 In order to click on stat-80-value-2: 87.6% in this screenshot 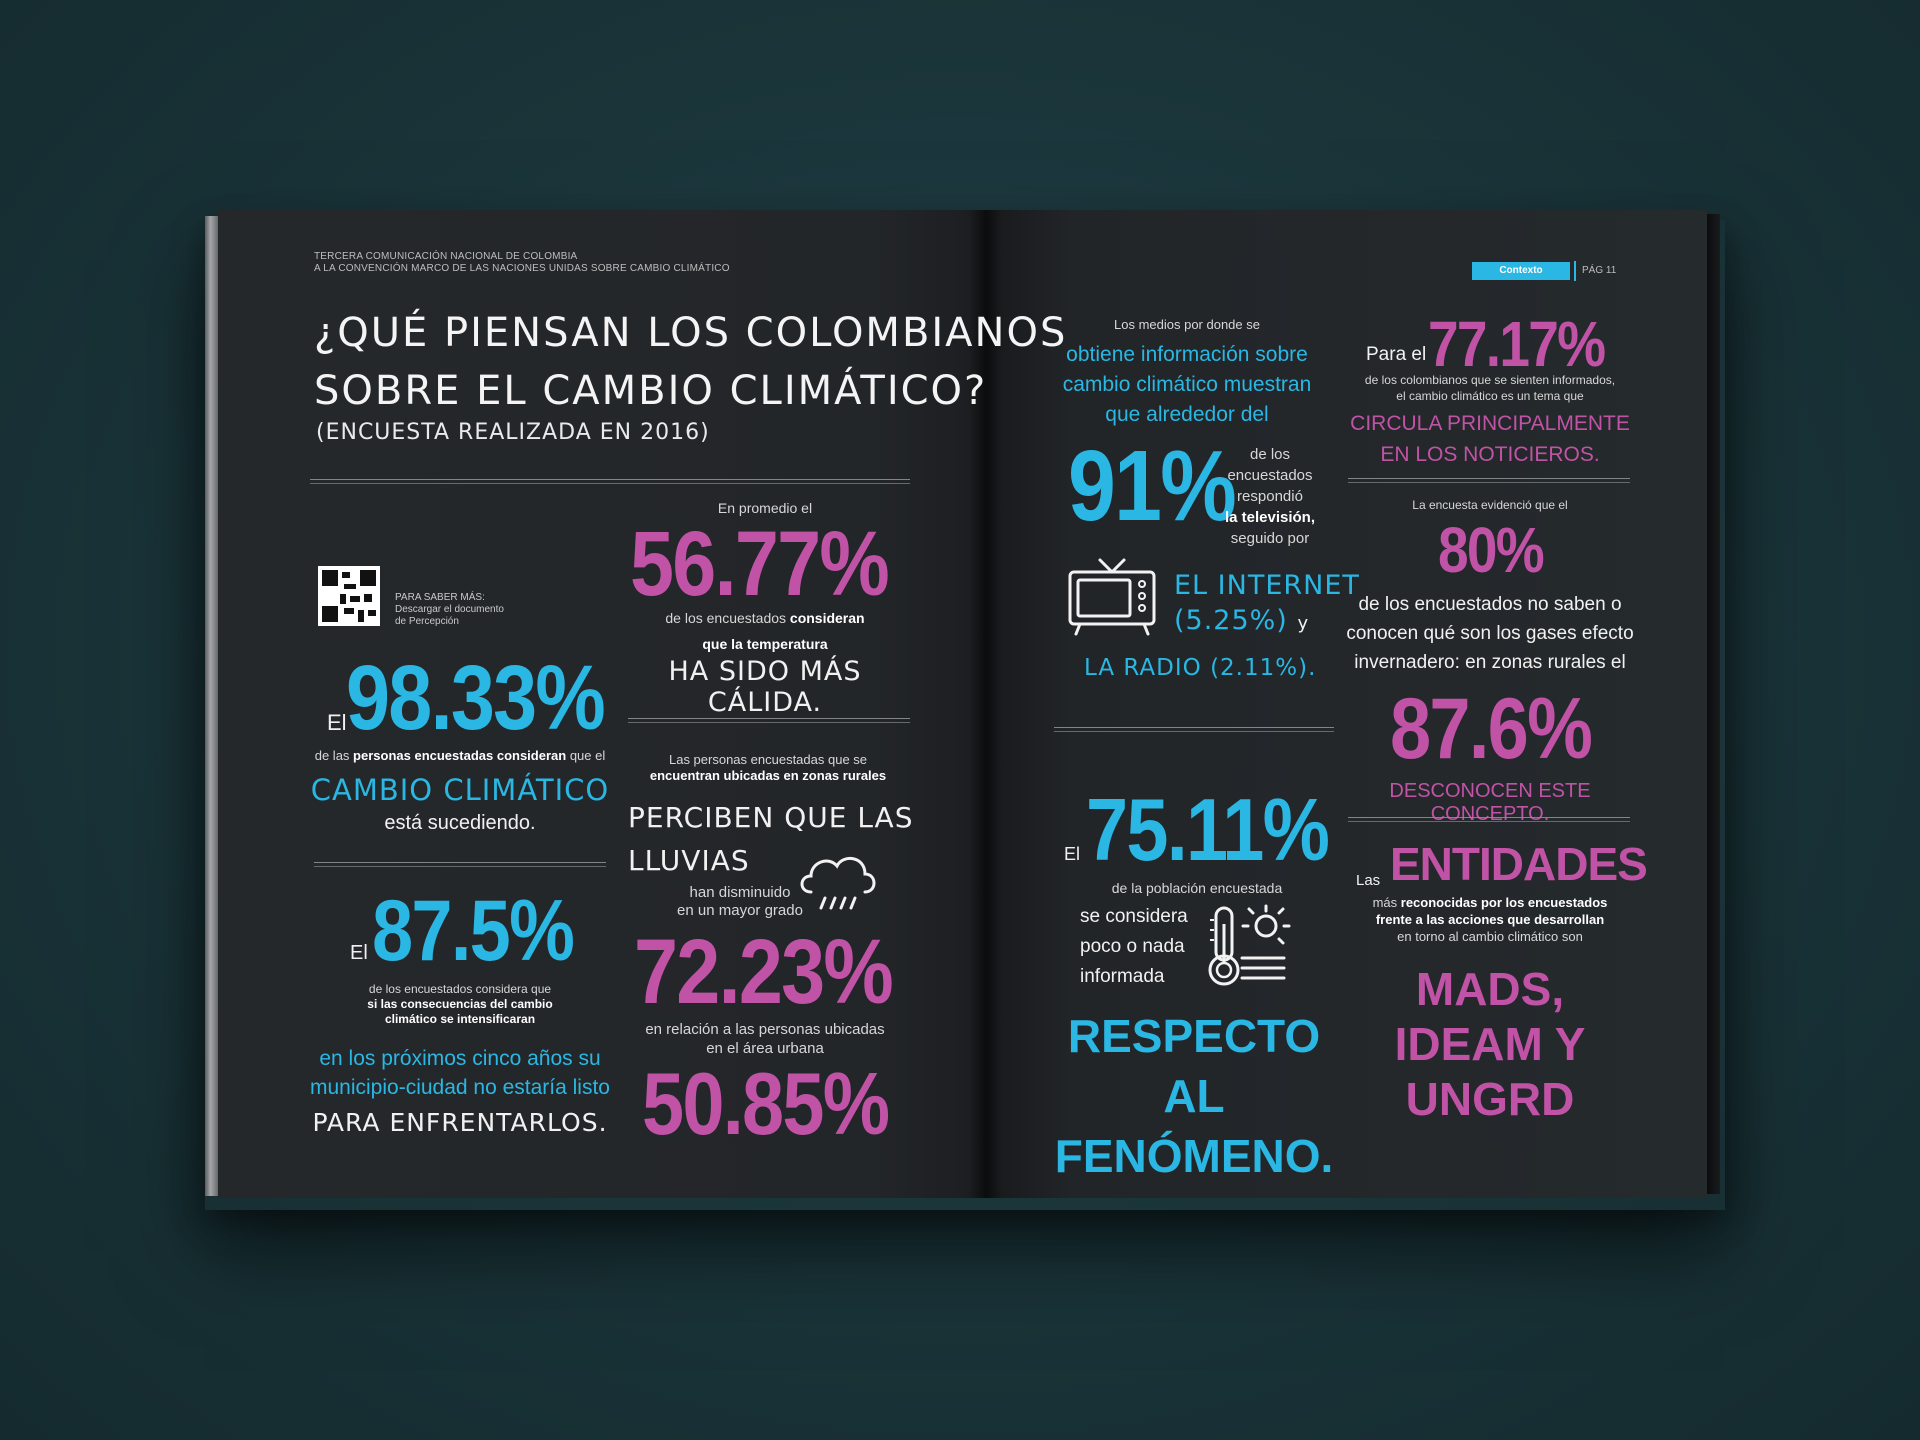, I will do `click(1491, 729)`.